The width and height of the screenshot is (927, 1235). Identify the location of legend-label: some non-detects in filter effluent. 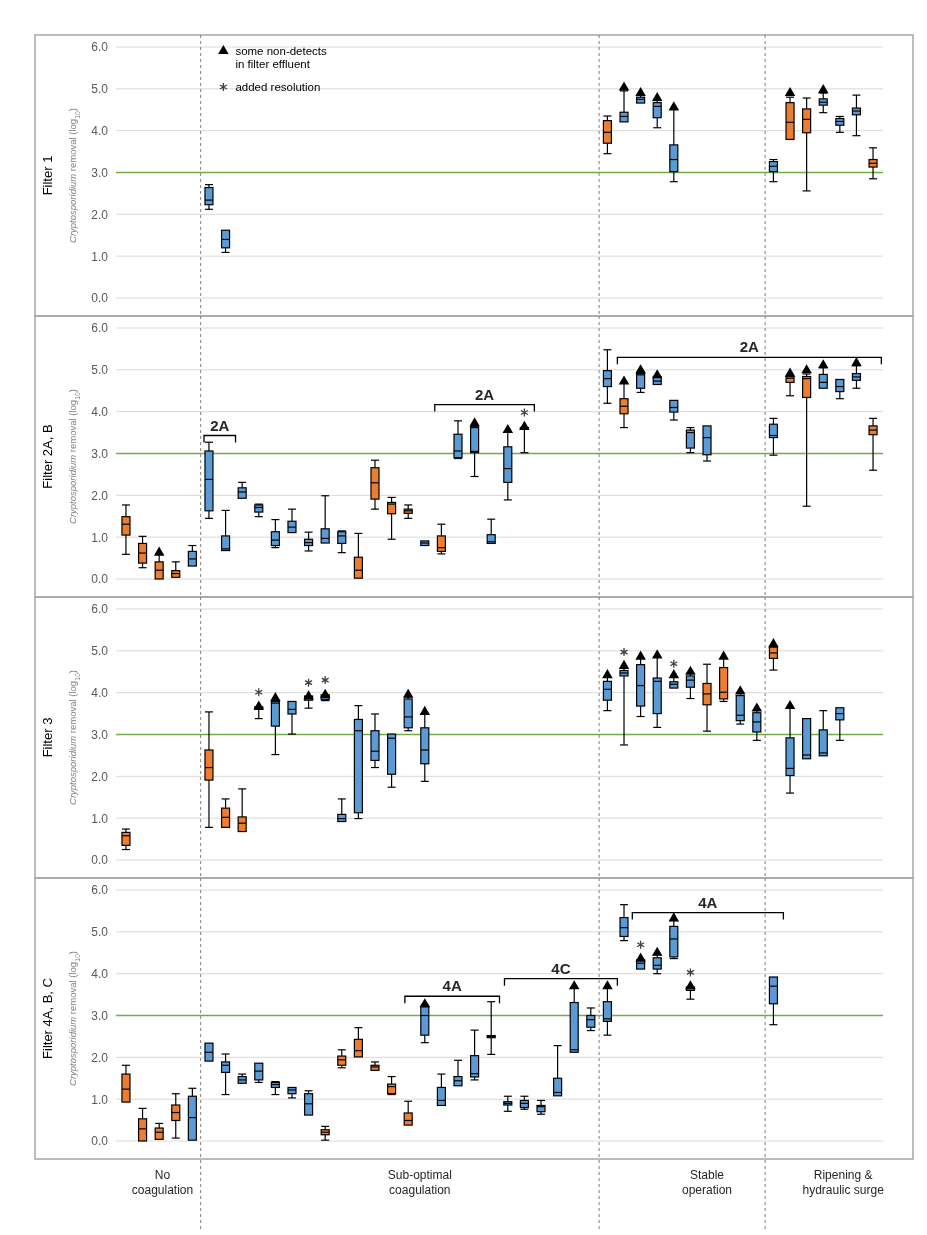
(281, 58).